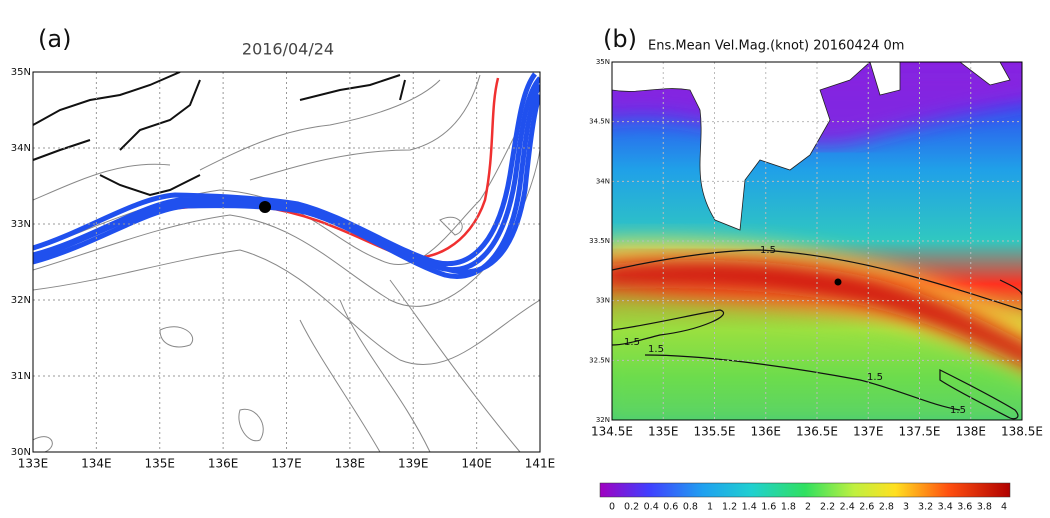  What do you see at coordinates (219, 134) in the screenshot?
I see `coastline` at bounding box center [219, 134].